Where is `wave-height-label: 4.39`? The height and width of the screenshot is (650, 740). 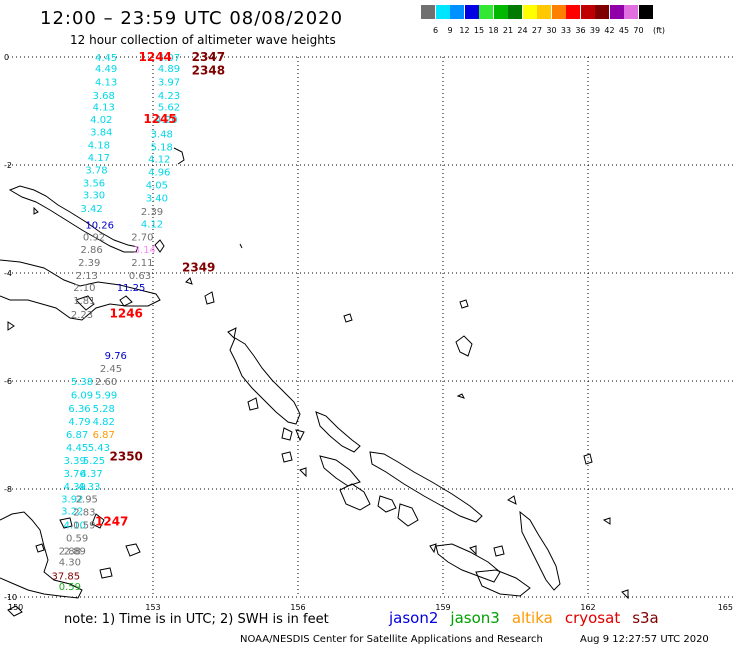 wave-height-label: 4.39 is located at coordinates (75, 487).